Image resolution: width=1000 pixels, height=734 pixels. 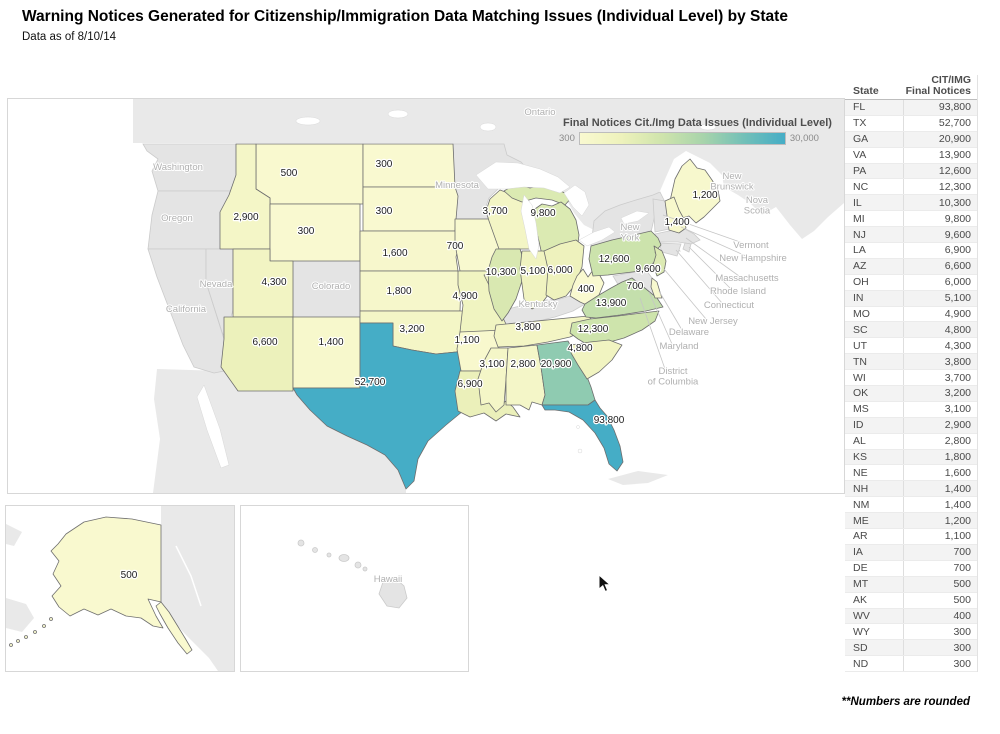 I want to click on map-value-label-MO: 4,900, so click(x=464, y=296).